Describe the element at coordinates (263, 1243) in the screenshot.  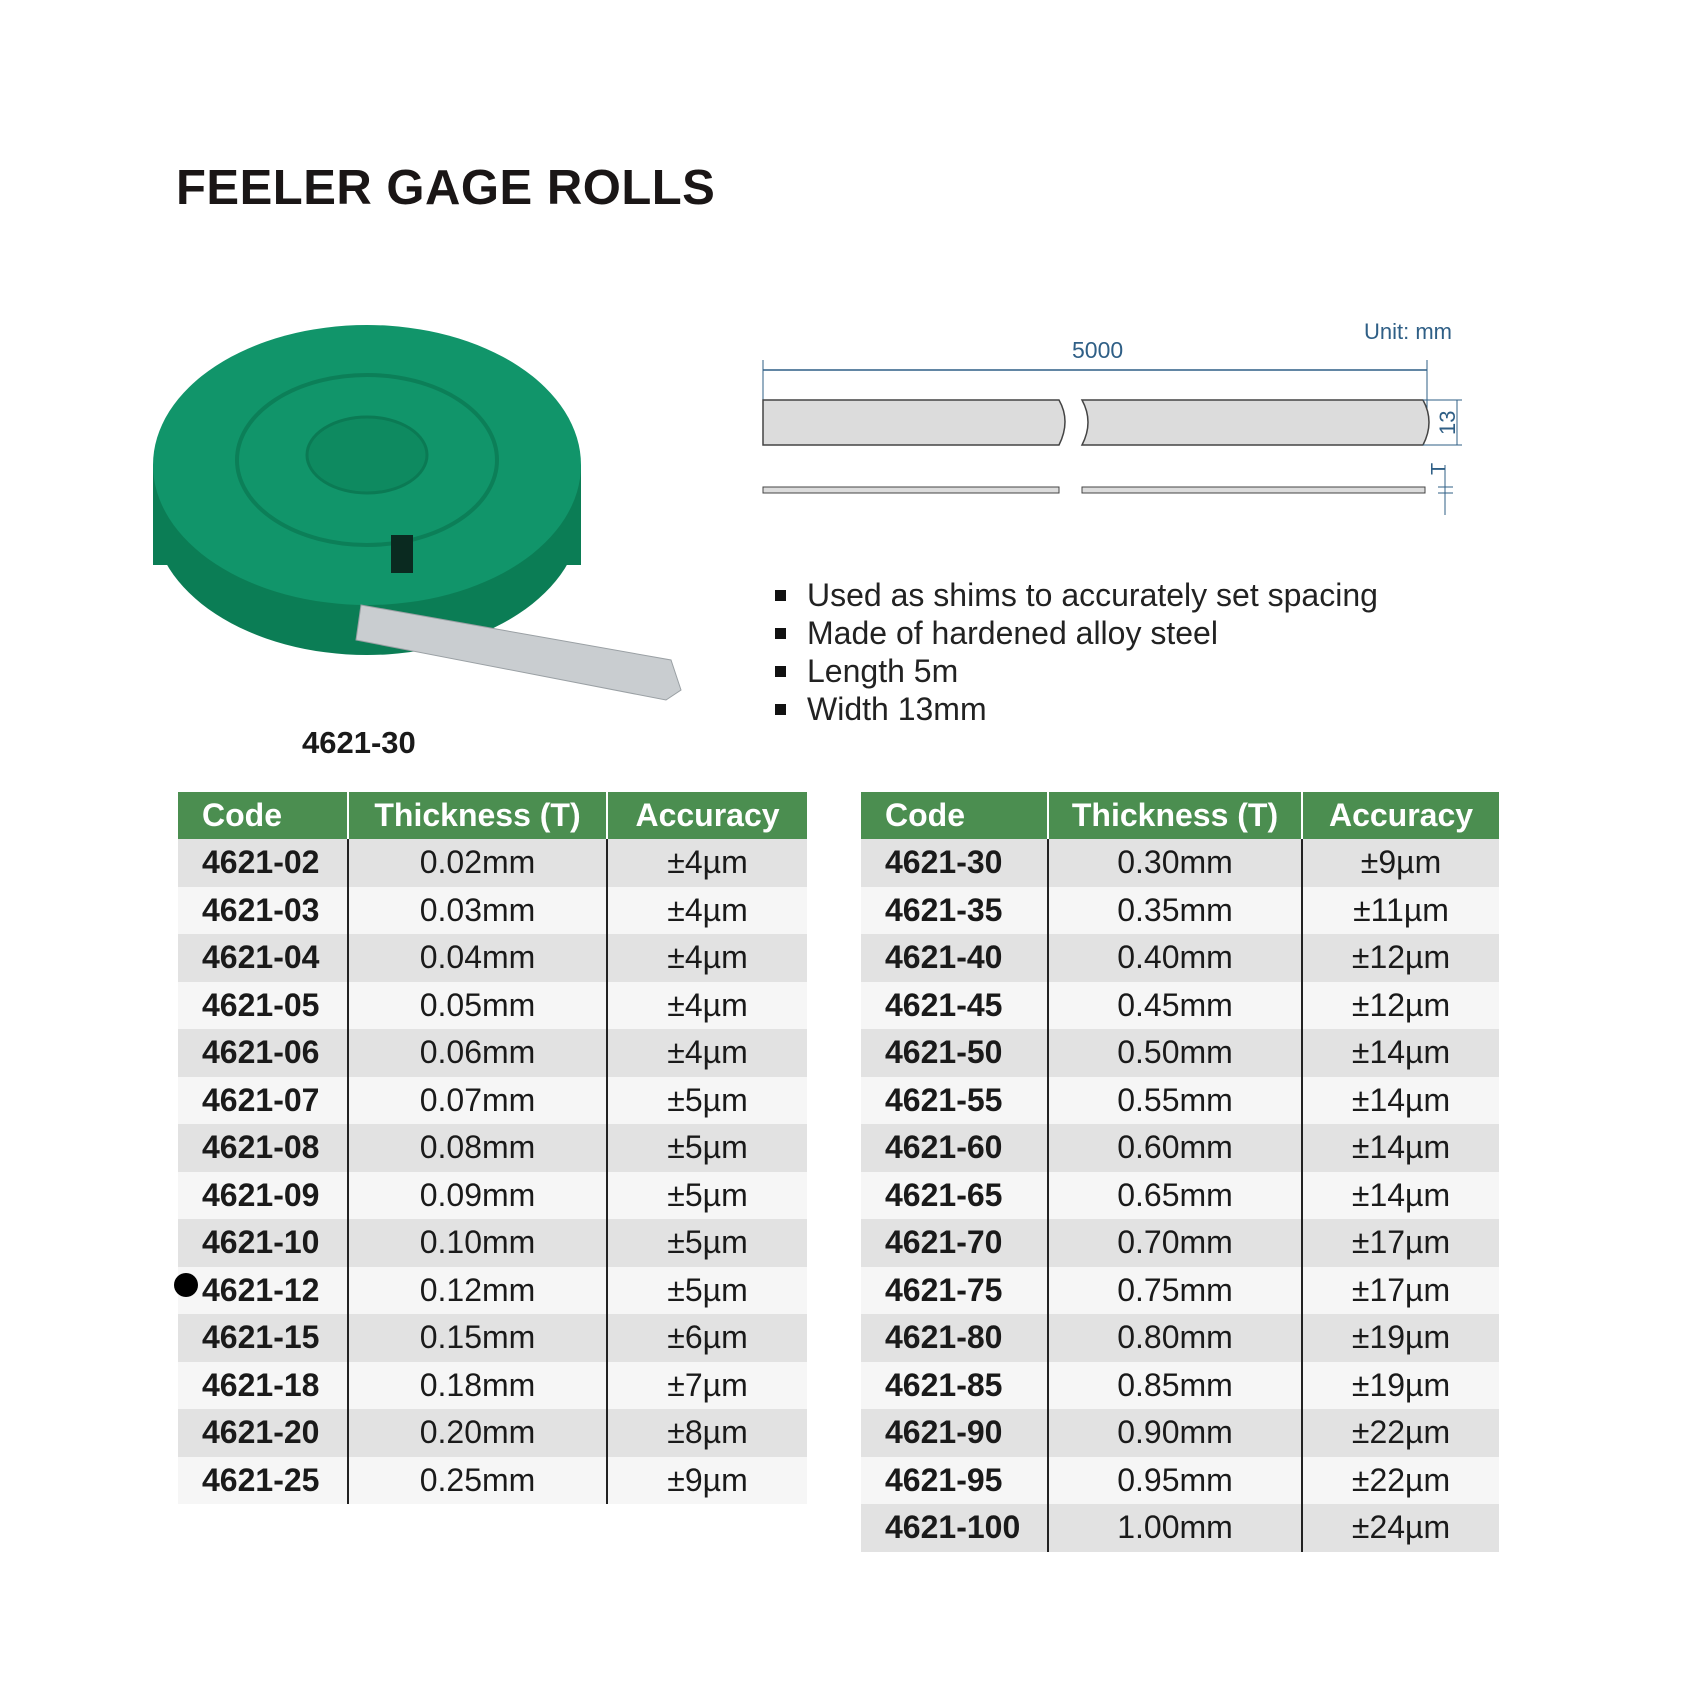
I see `code-cell: 4621-10` at that location.